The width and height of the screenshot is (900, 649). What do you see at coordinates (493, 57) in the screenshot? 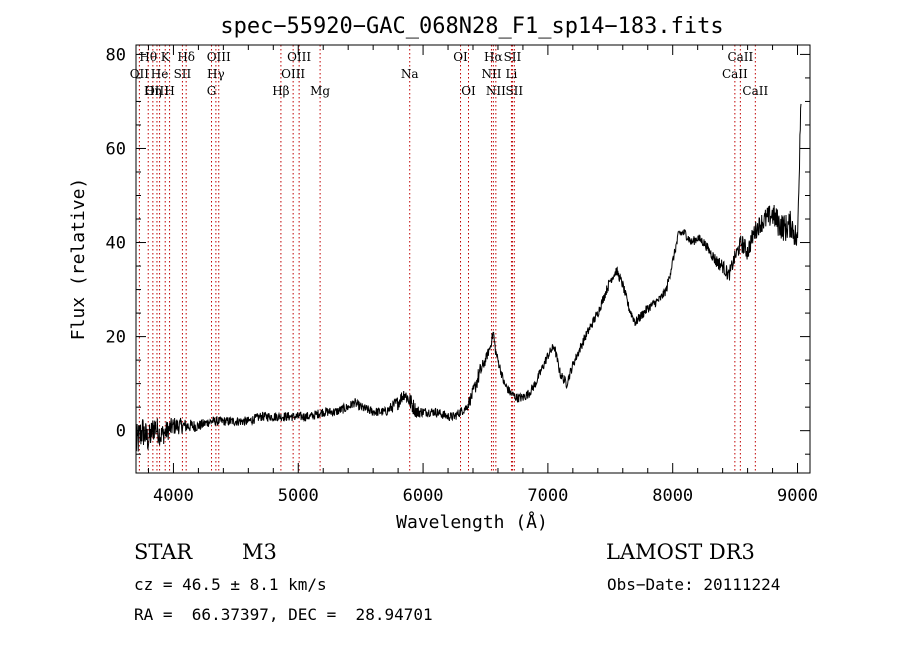
I see `line-label-20: Hα` at bounding box center [493, 57].